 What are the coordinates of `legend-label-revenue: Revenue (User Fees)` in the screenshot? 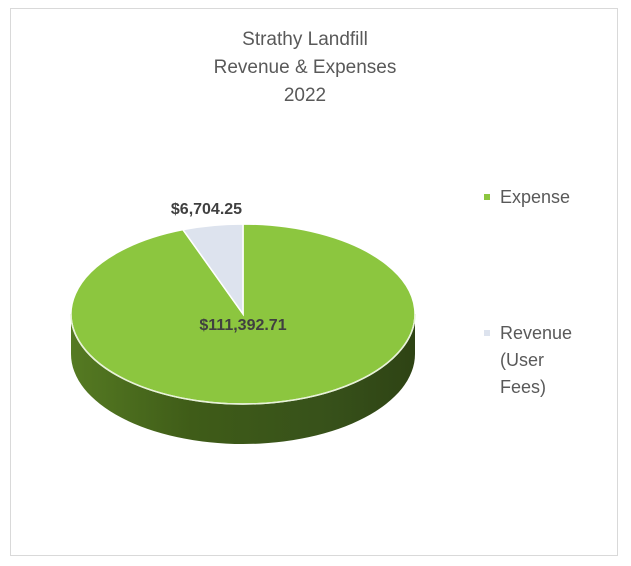 It's located at (540, 360).